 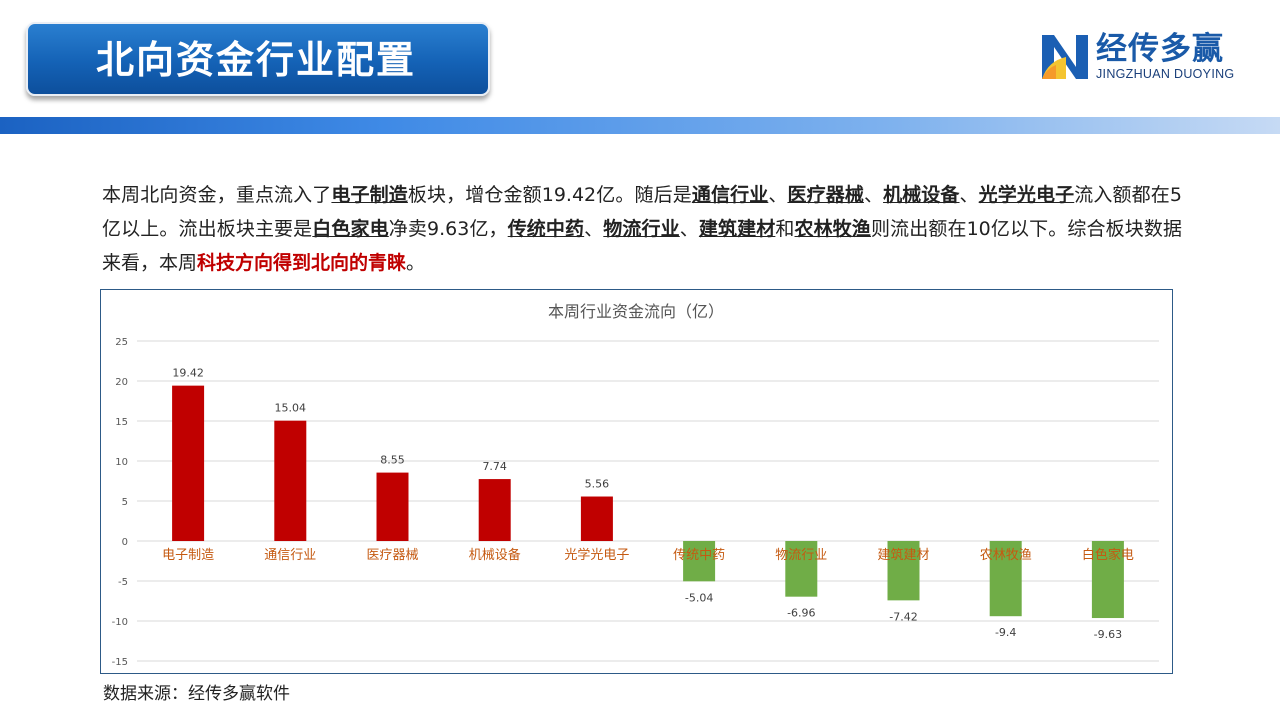 I want to click on category-label: 医疗器械, so click(x=392, y=555).